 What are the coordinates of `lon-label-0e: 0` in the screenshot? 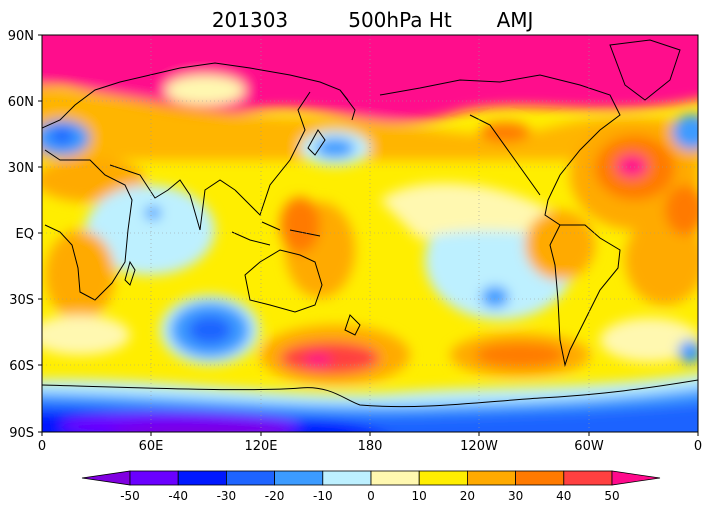 It's located at (698, 446).